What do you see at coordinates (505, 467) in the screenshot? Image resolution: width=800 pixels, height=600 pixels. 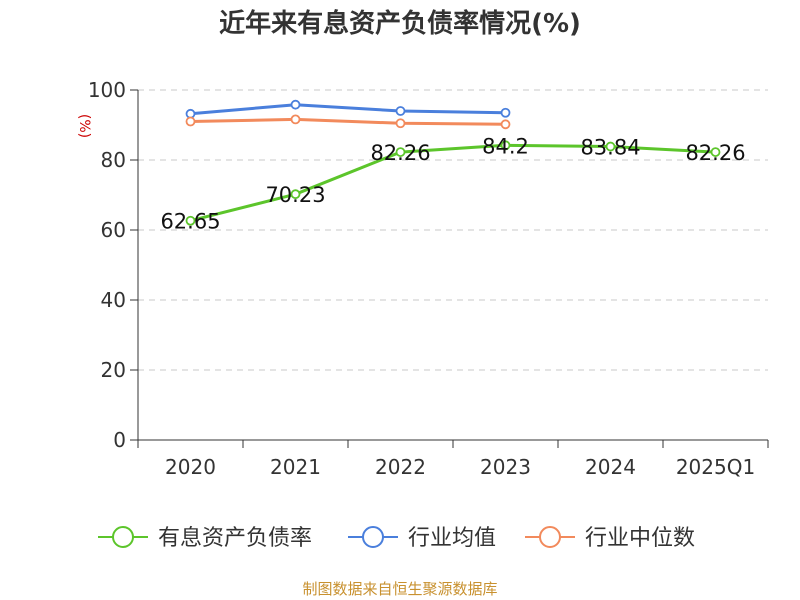 I see `x-tick-label-2023: 2023` at bounding box center [505, 467].